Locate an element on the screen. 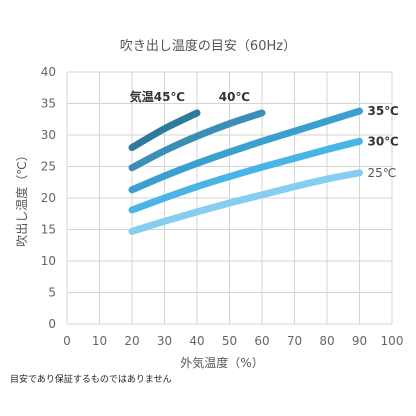 This screenshot has height=416, width=416. x-tick-label: 0 is located at coordinates (67, 341).